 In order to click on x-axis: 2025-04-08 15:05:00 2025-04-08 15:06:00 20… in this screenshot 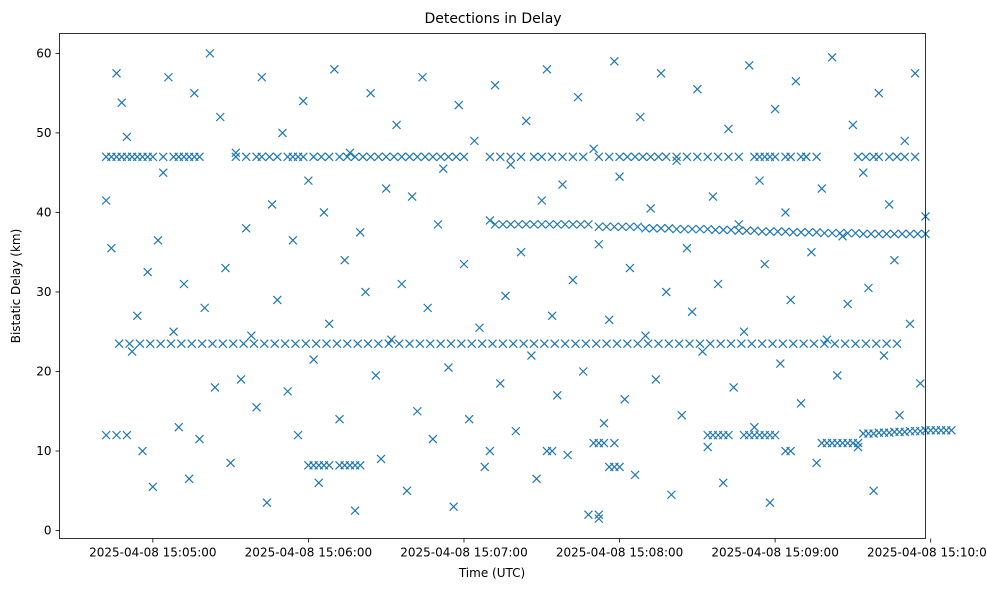, I will do `click(538, 549)`.